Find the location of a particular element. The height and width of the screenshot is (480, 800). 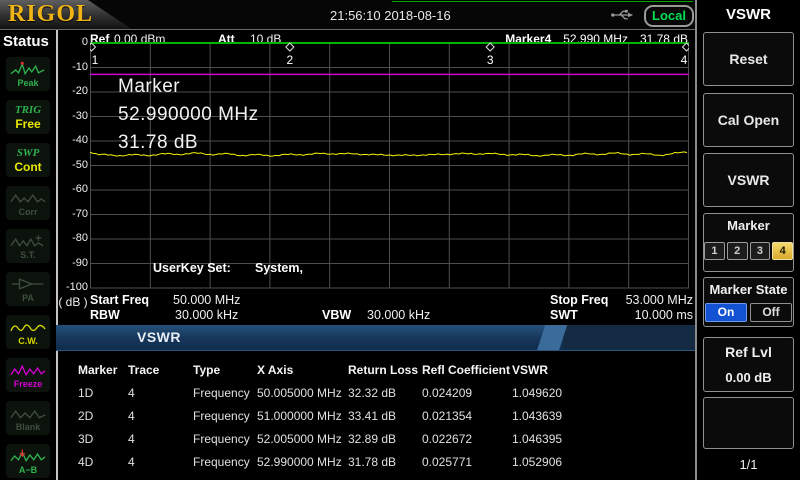

menu-button-label: VSWR is located at coordinates (748, 180).